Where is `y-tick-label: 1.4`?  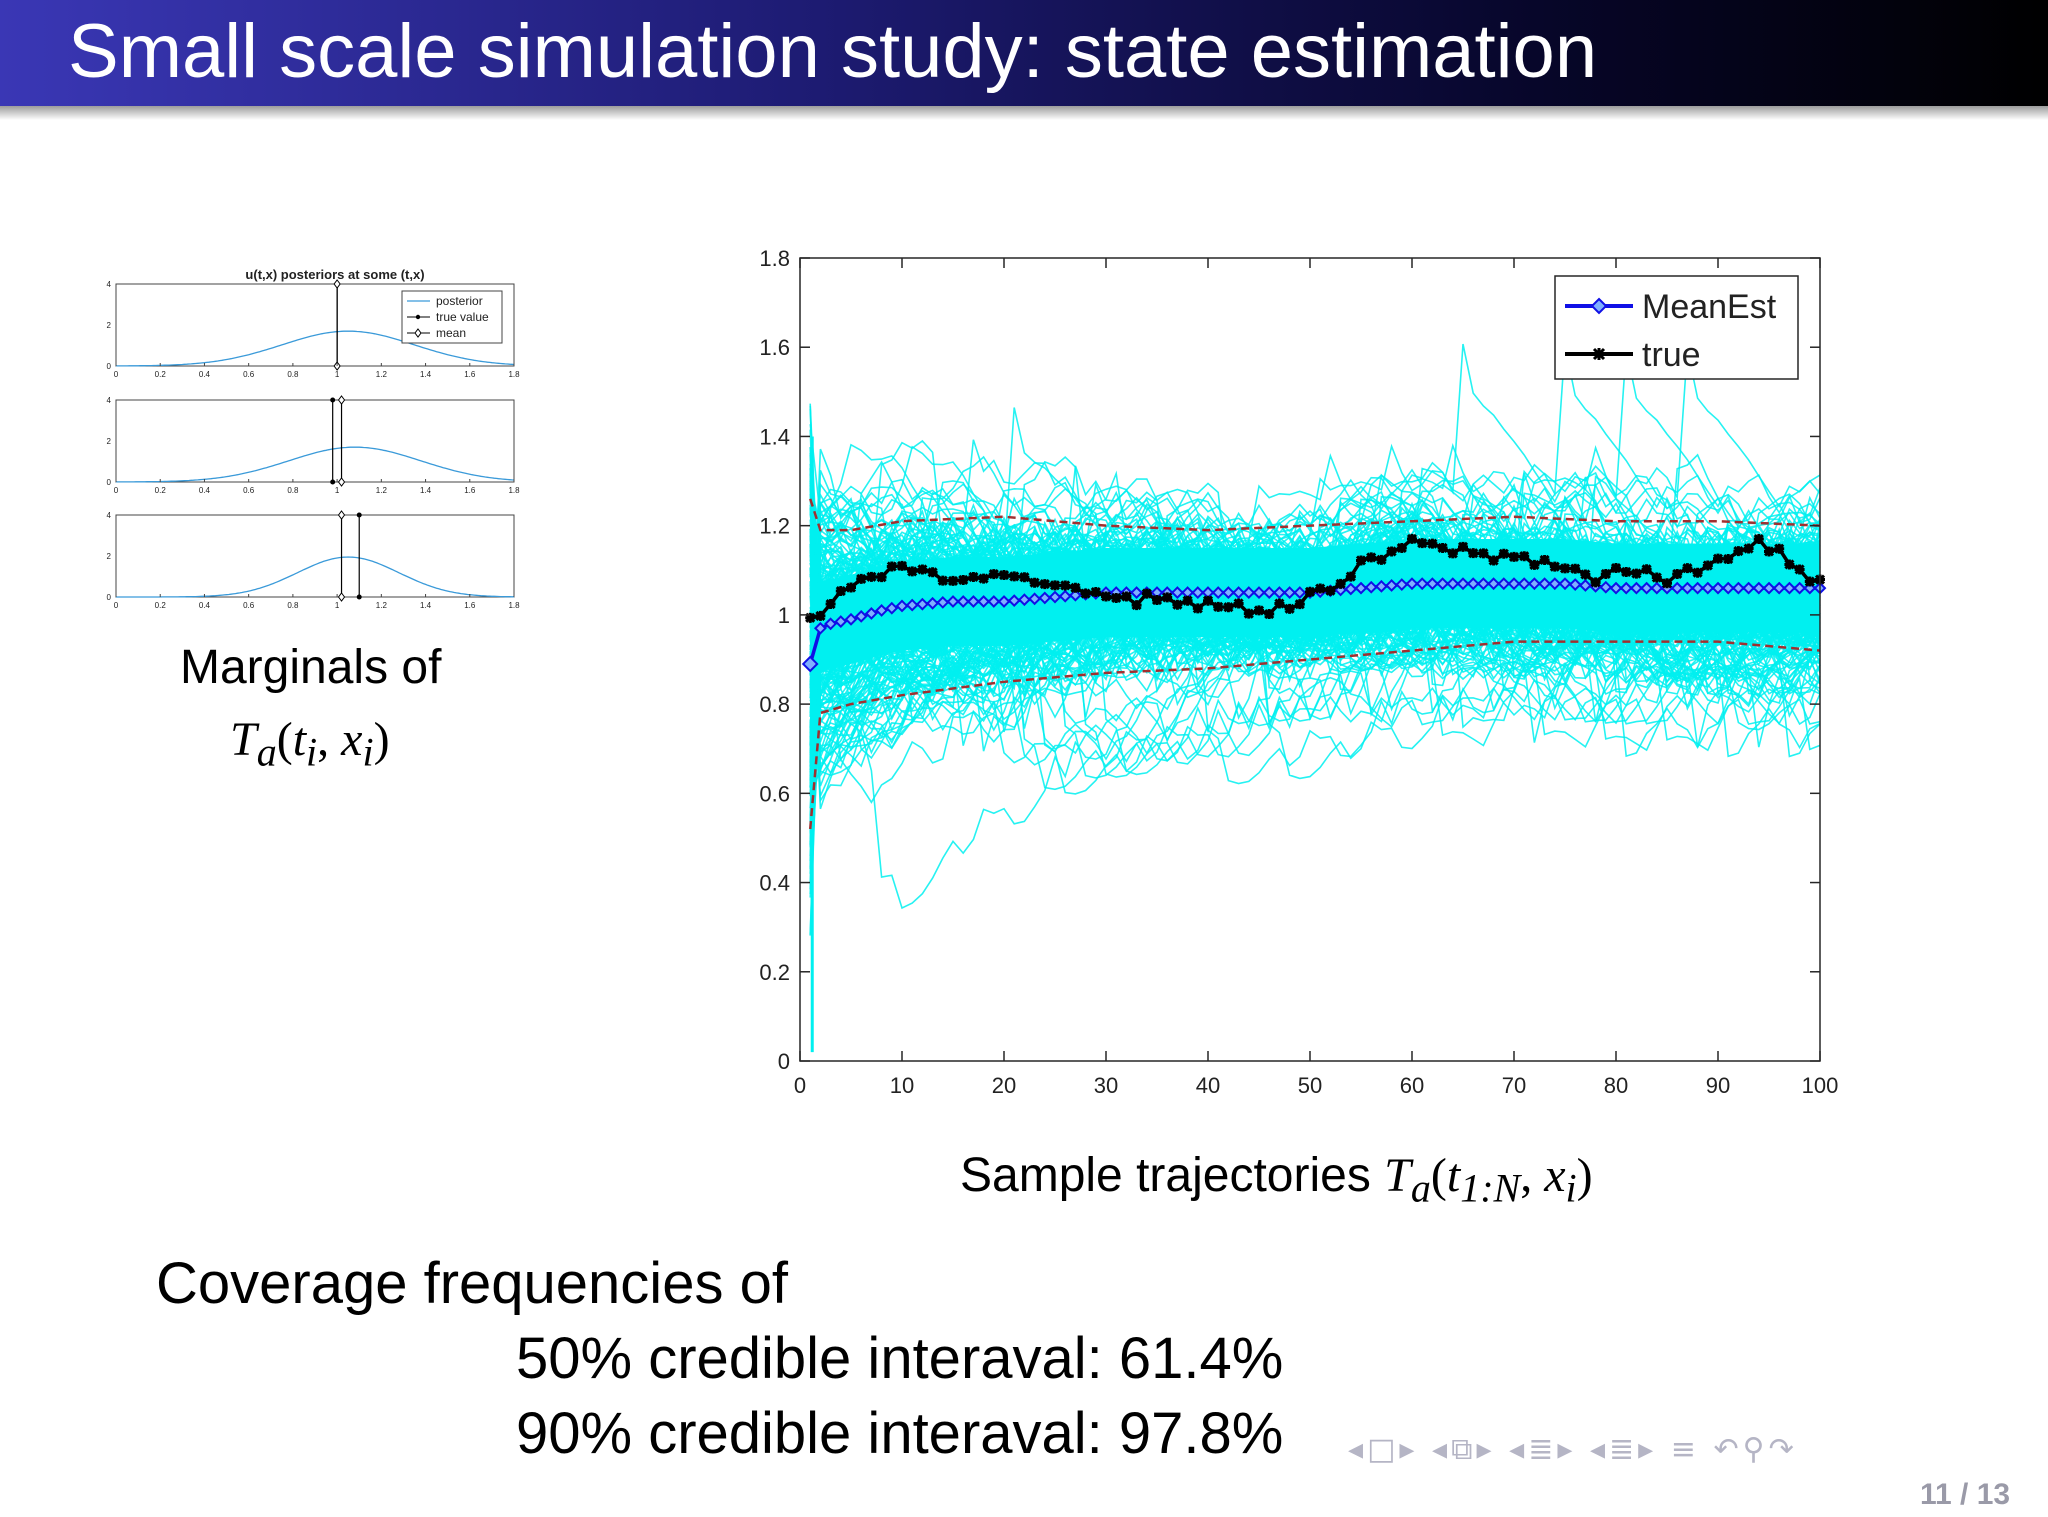
y-tick-label: 1.4 is located at coordinates (774, 436).